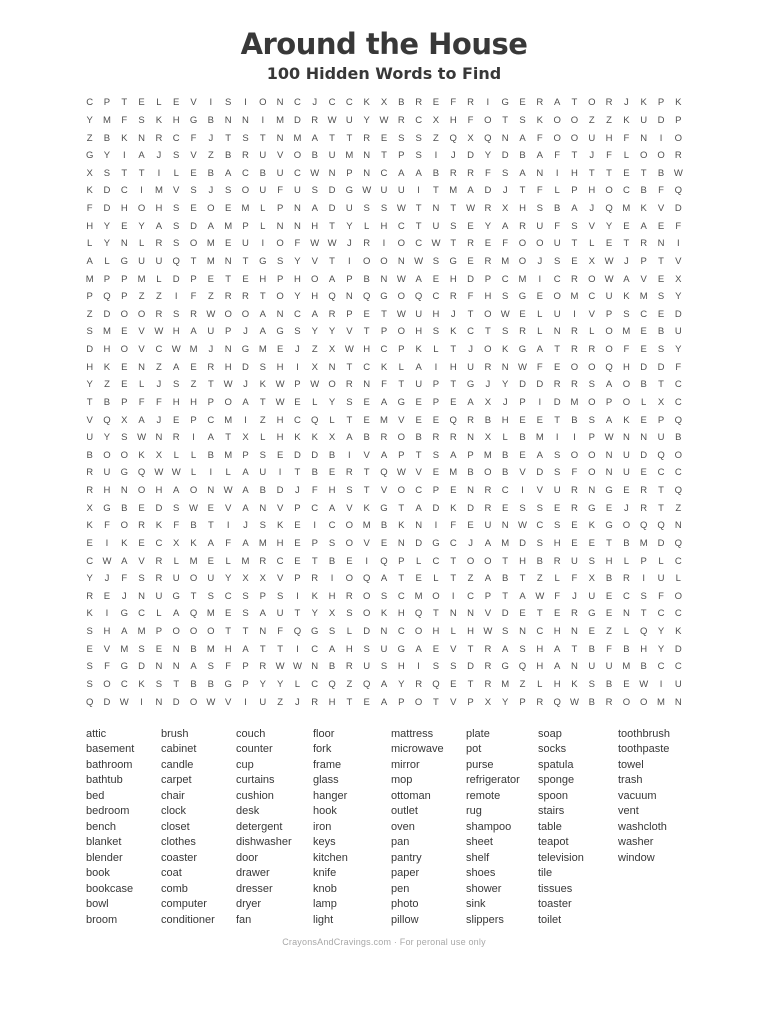 The width and height of the screenshot is (768, 1021). I want to click on grid-letter: Y, so click(505, 385).